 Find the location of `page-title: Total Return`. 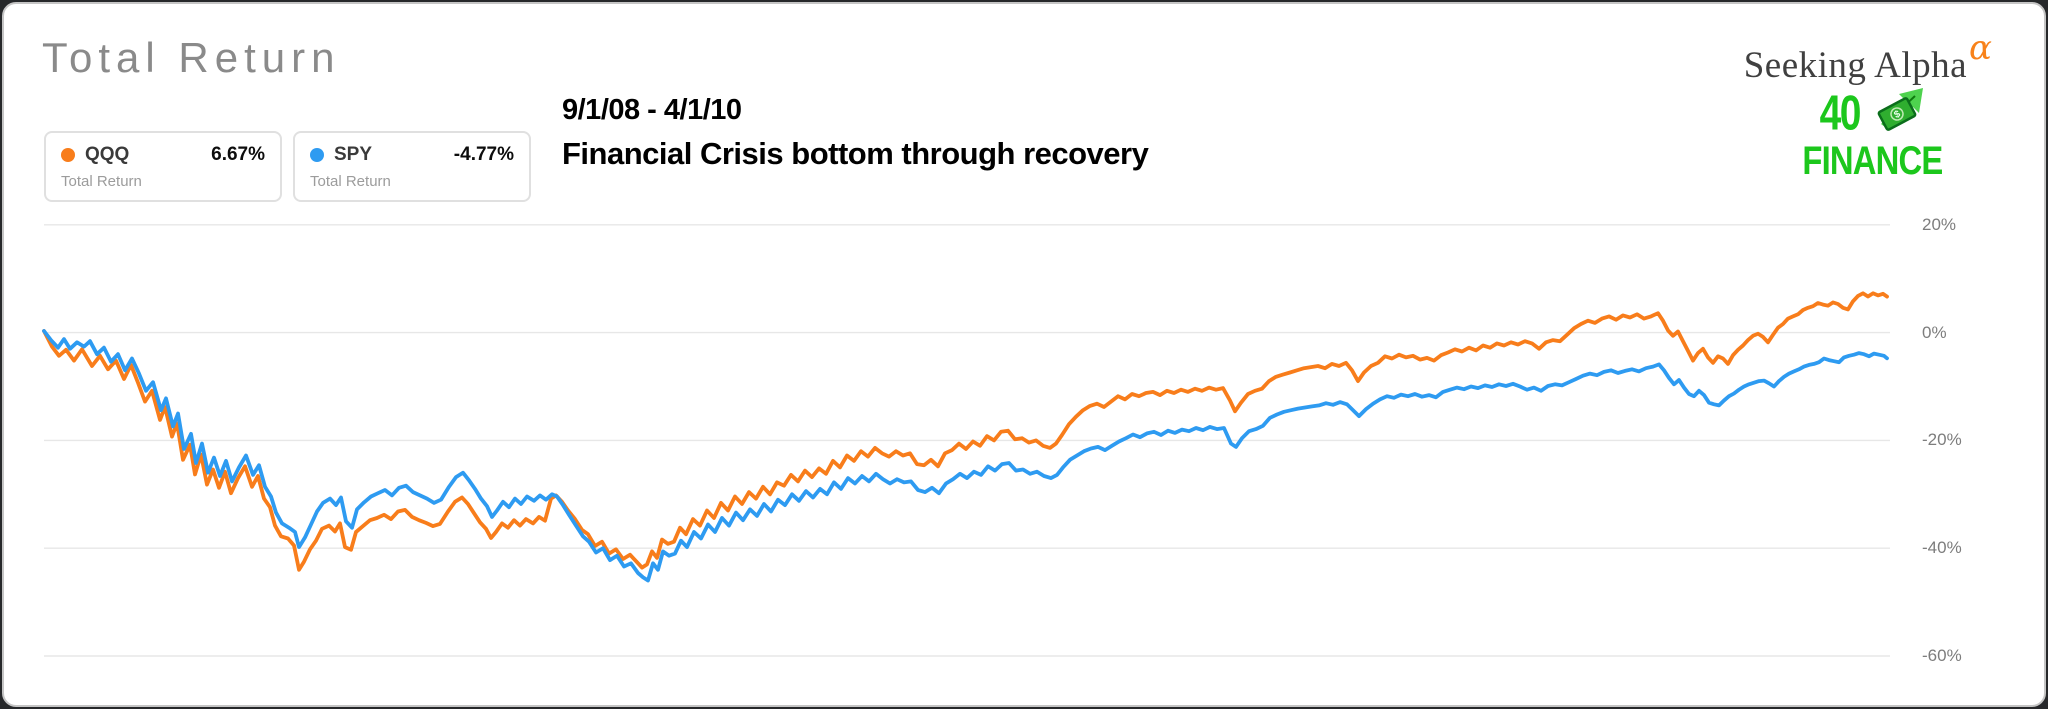

page-title: Total Return is located at coordinates (191, 57).